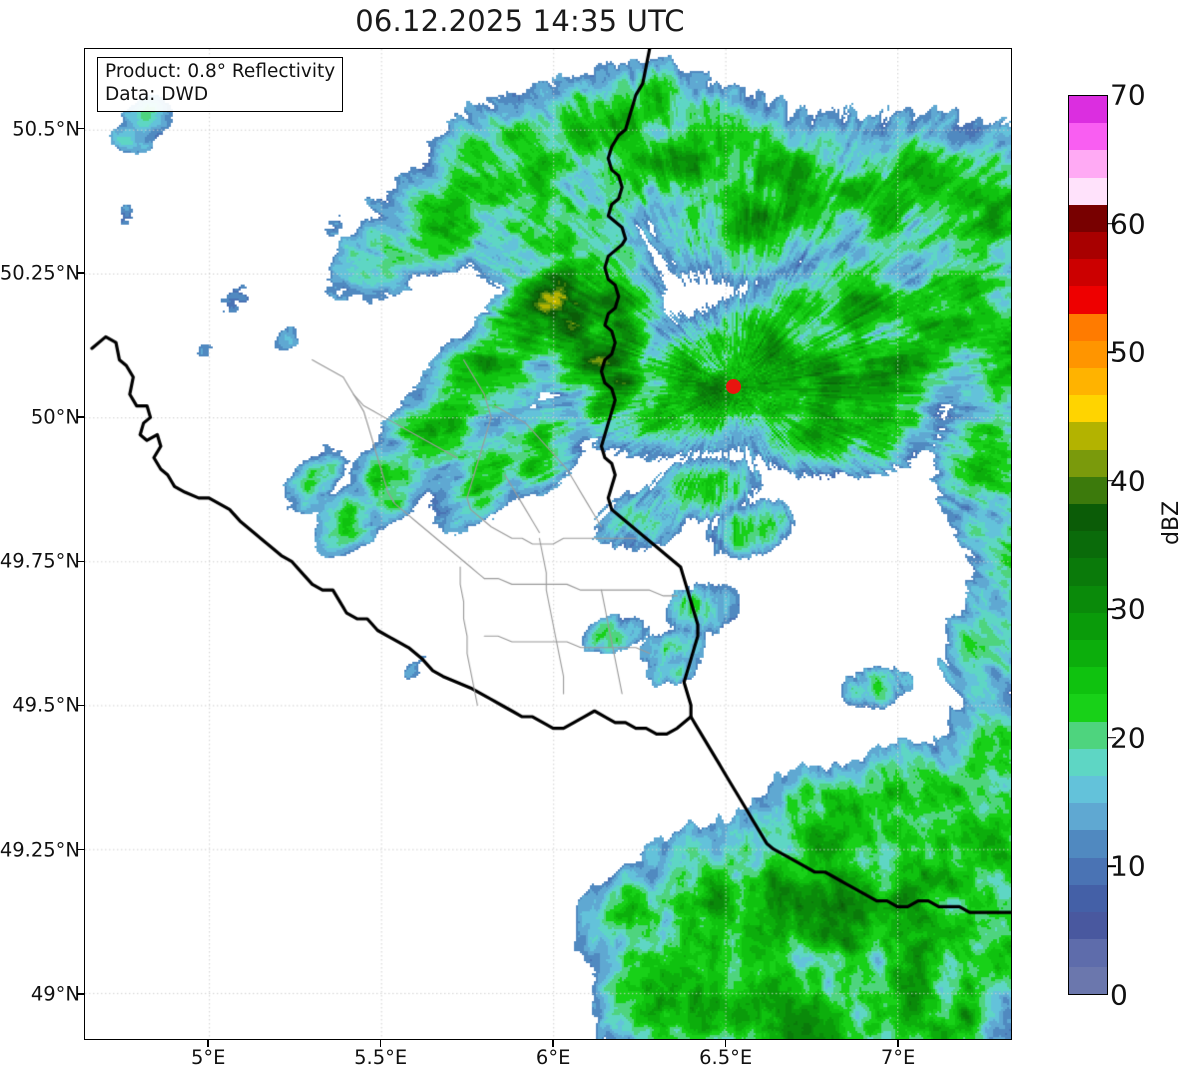  I want to click on x-axis-tick-label-1: 5.5°E, so click(381, 1057).